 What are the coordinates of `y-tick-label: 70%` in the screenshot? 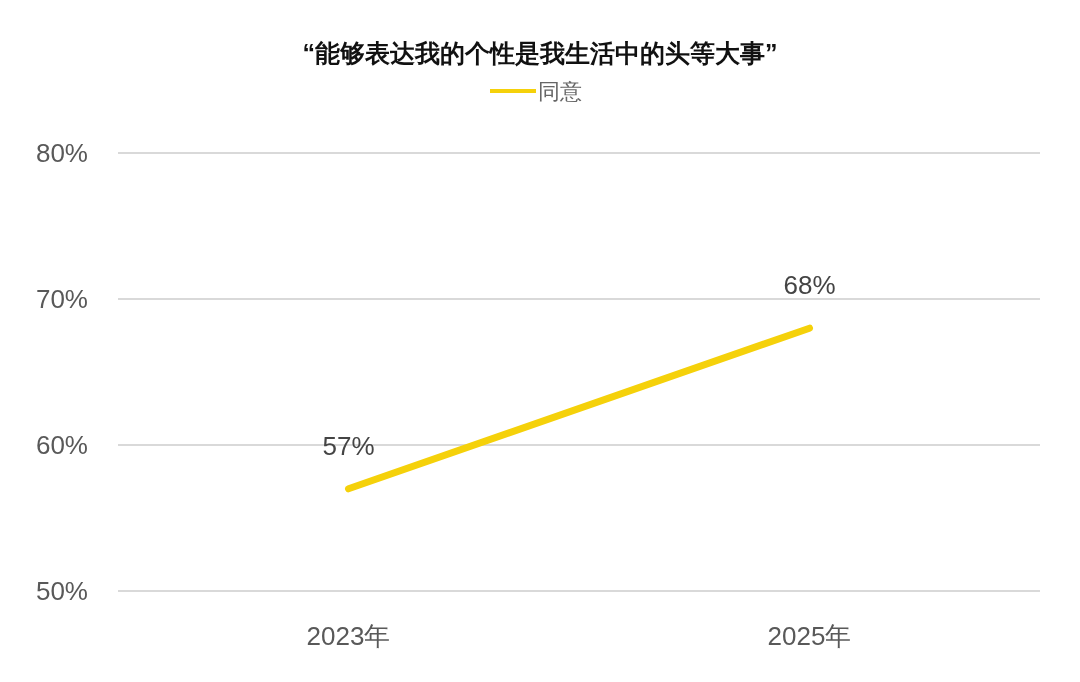 It's located at (61, 299).